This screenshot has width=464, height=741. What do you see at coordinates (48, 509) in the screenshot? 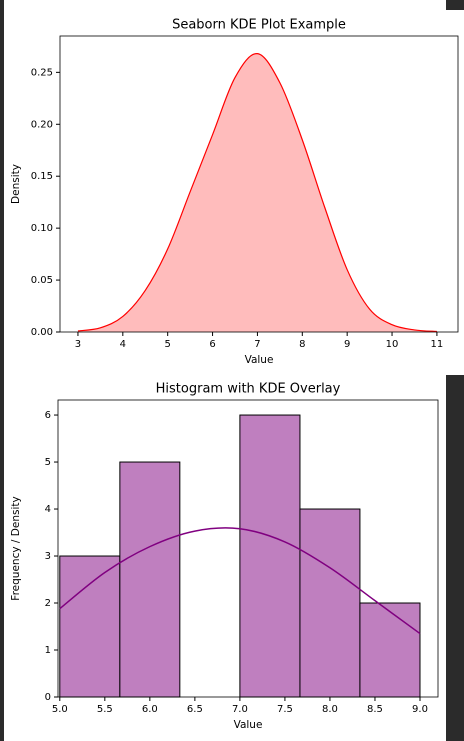
I see `y-tick-label: 4` at bounding box center [48, 509].